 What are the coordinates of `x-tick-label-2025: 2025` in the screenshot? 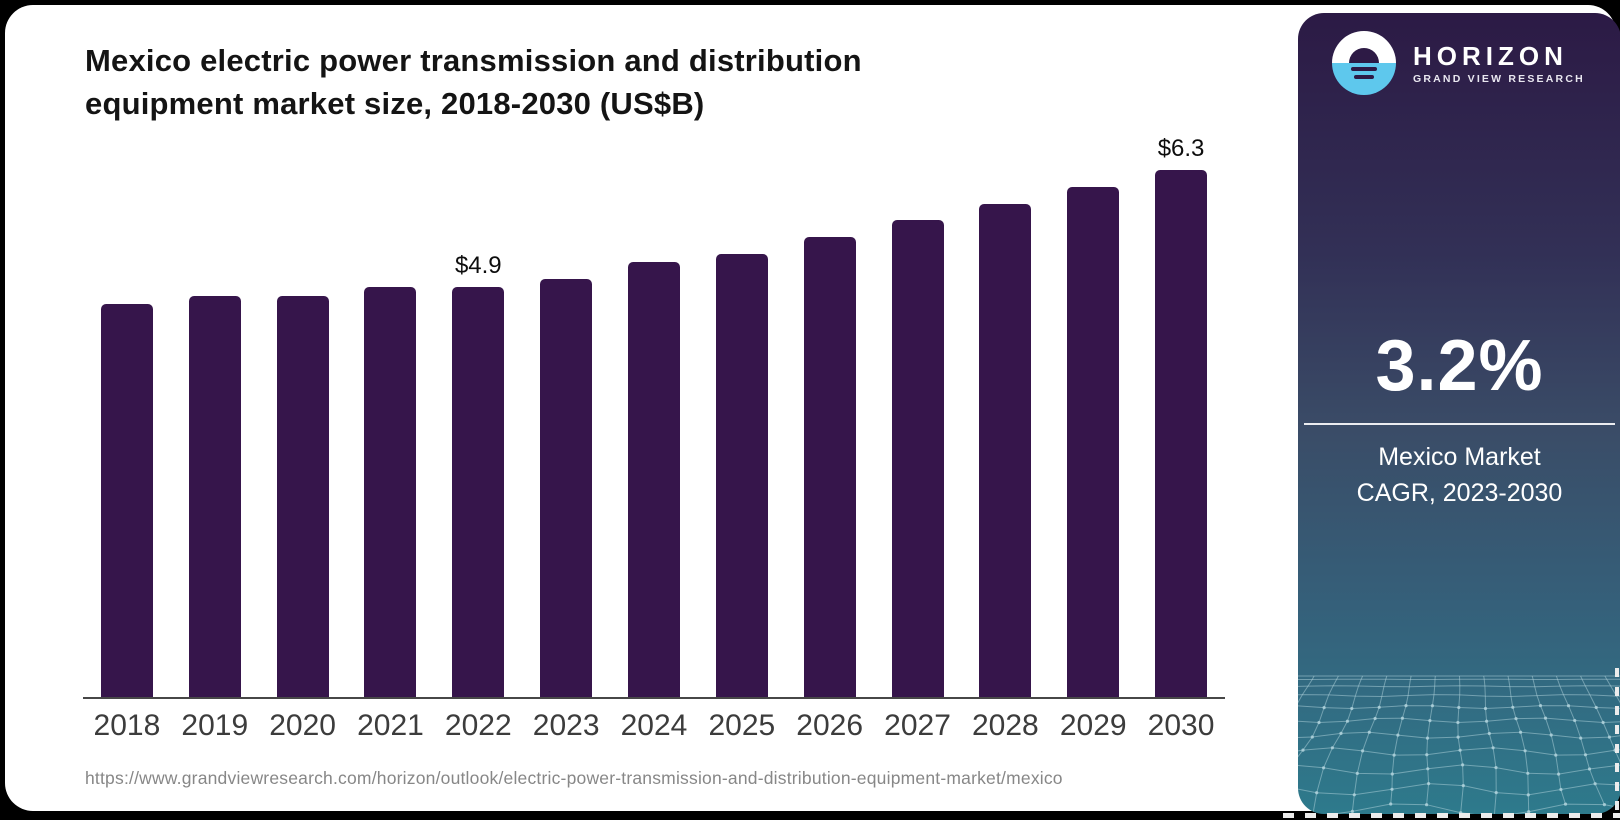 It's located at (742, 725).